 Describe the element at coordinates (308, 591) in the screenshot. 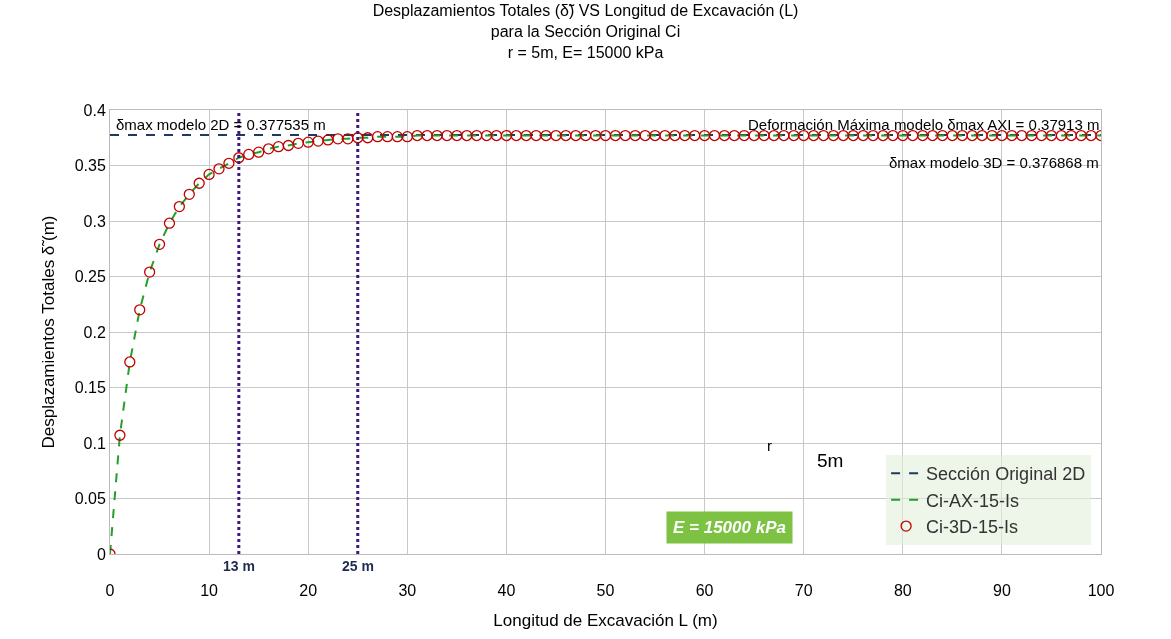

I see `x-tick-label: 20` at that location.